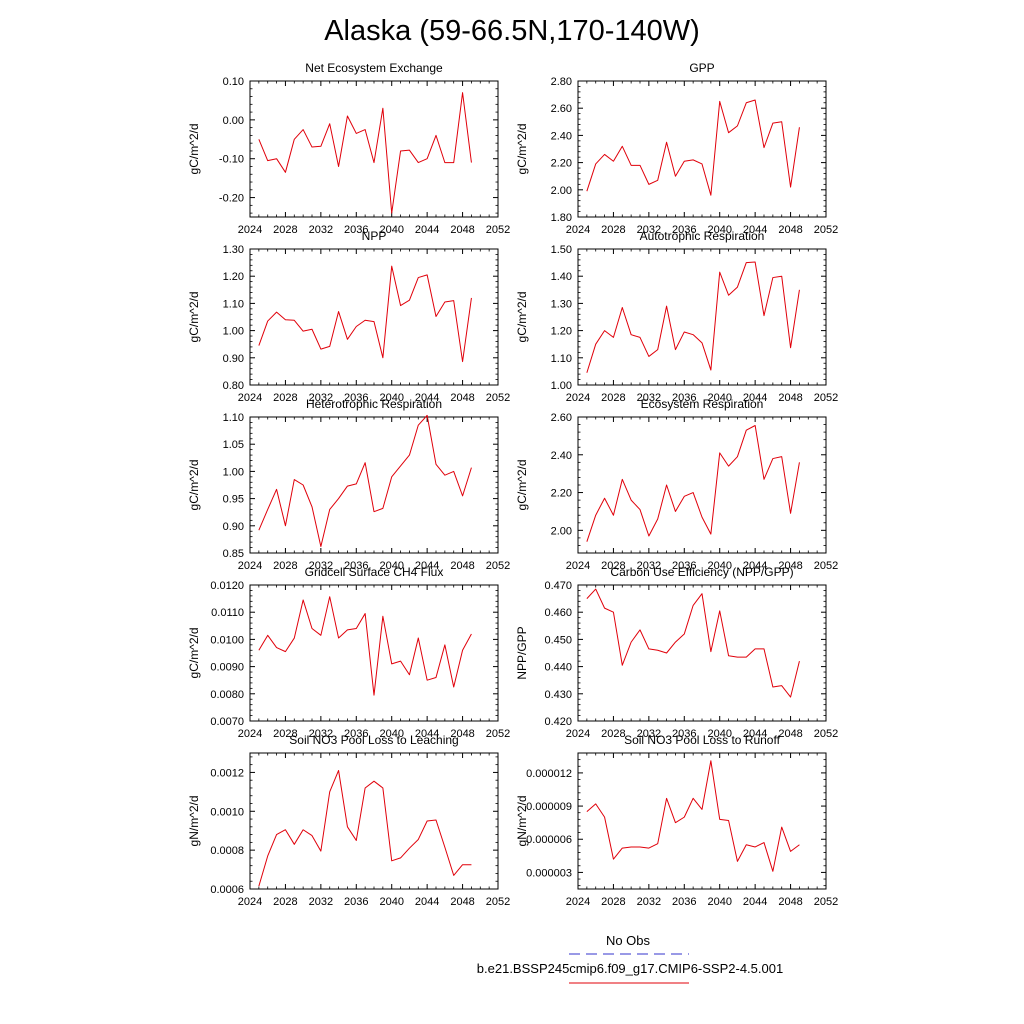 This screenshot has width=1024, height=1024. What do you see at coordinates (374, 572) in the screenshot?
I see `panel-title: Gridcell Surface CH4 Flux` at bounding box center [374, 572].